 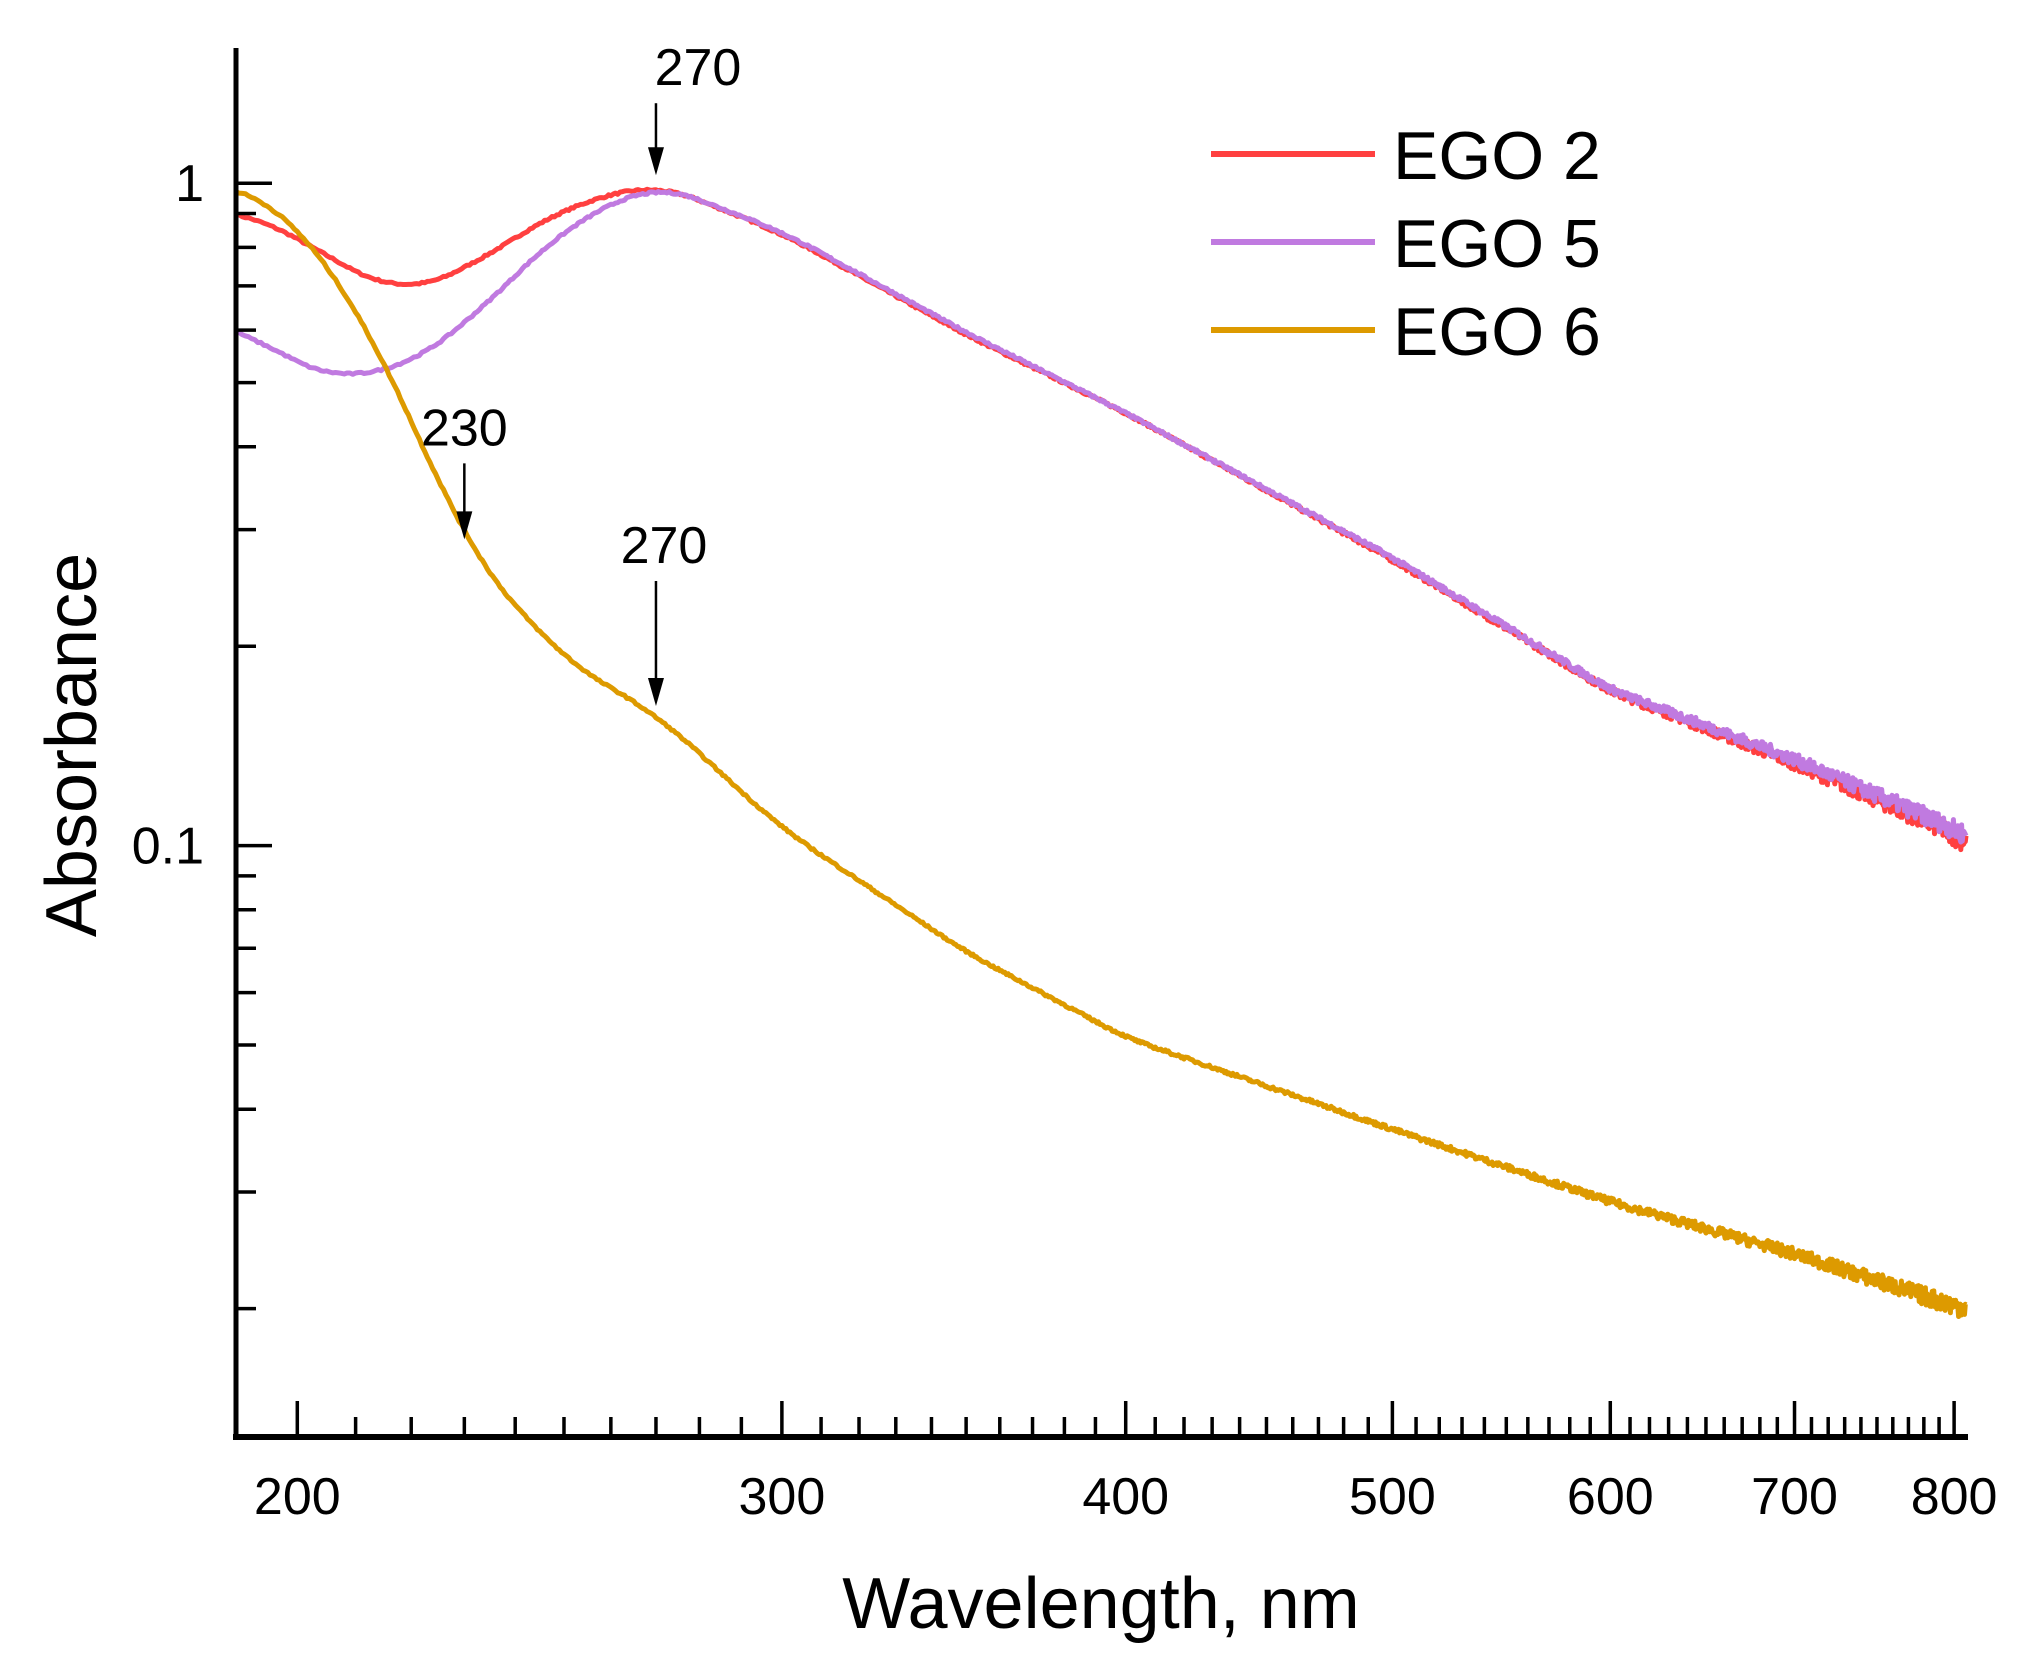 What do you see at coordinates (202, 733) in the screenshot?
I see `y-ticks: 0.11` at bounding box center [202, 733].